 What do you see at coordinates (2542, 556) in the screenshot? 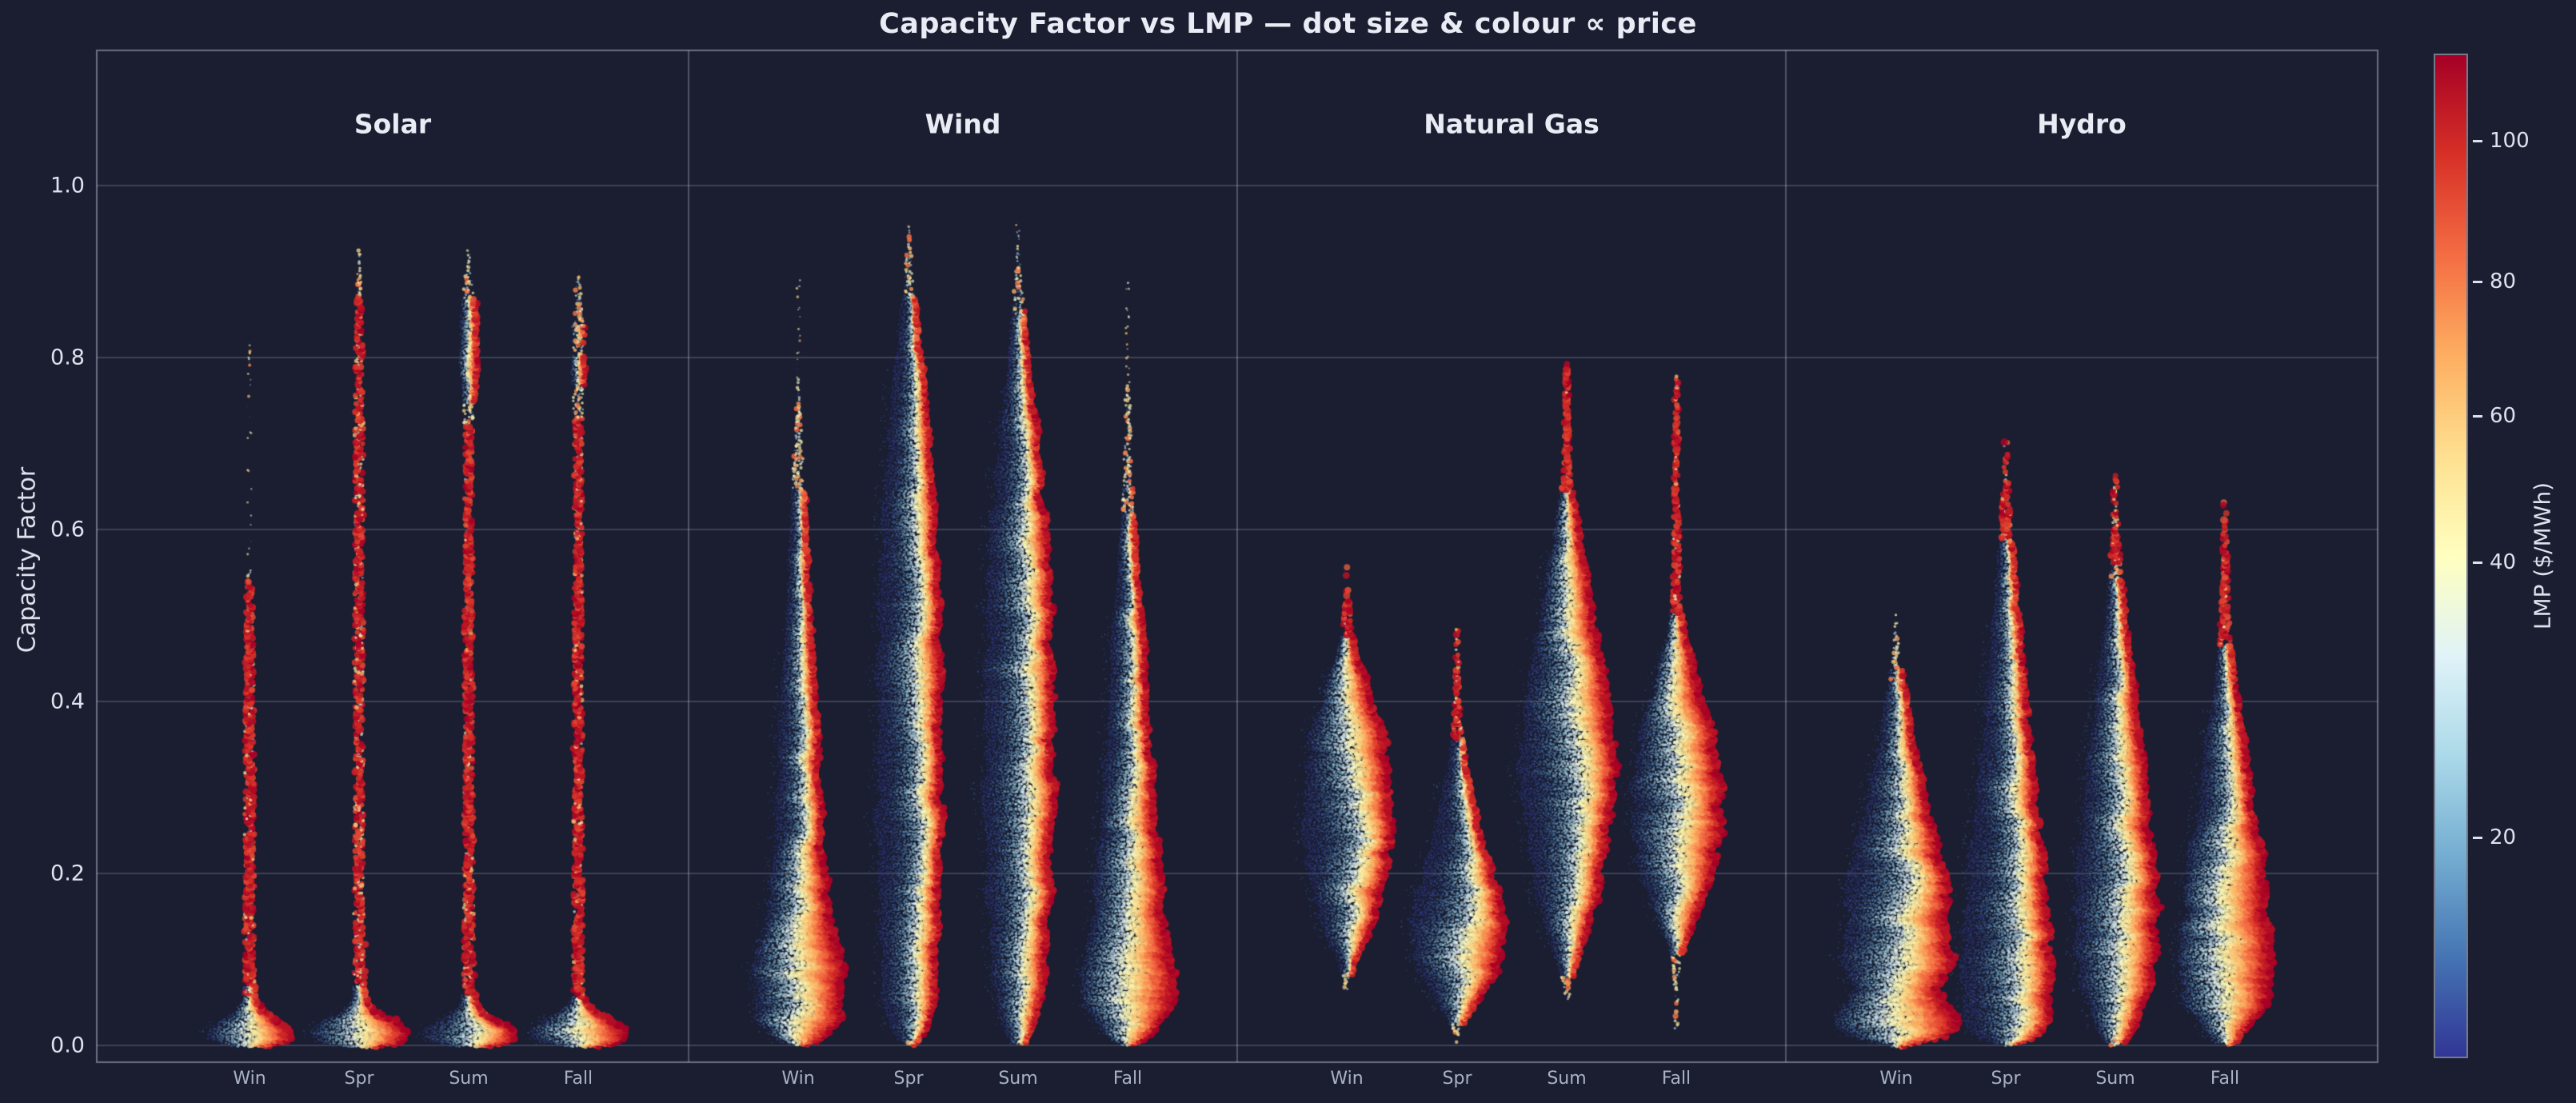
I see `colorbar-label: LMP ($/MWh)` at bounding box center [2542, 556].